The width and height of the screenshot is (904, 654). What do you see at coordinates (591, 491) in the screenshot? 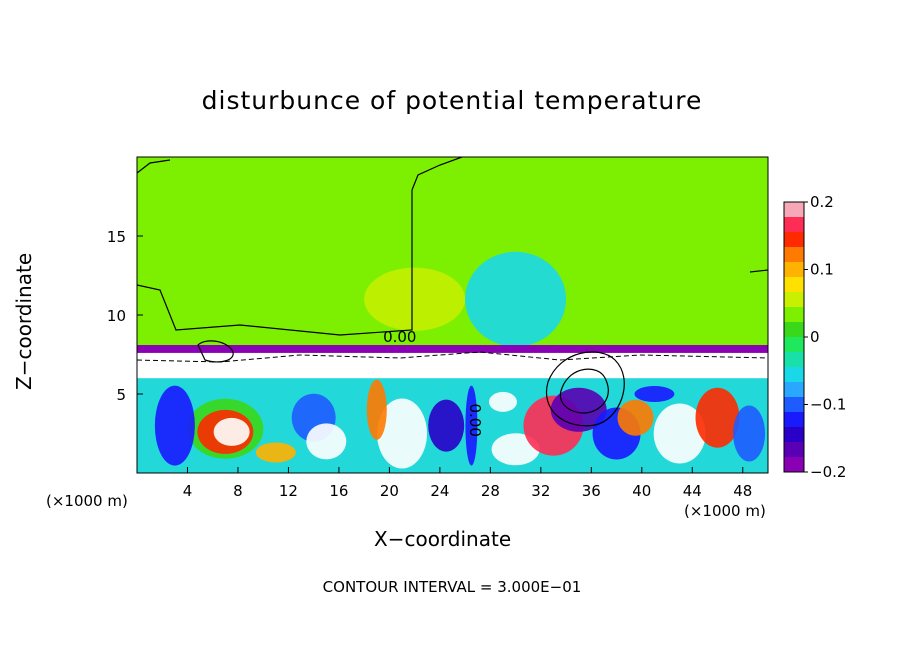
I see `x-tick-label: 36` at bounding box center [591, 491].